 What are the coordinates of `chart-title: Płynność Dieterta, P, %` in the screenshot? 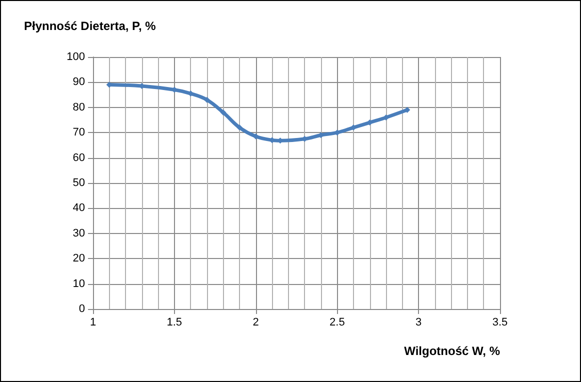 It's located at (90, 26).